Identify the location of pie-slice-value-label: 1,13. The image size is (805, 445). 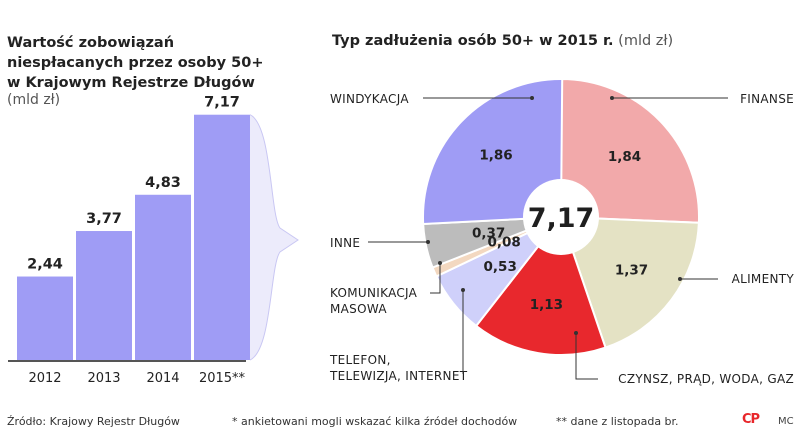
(546, 305).